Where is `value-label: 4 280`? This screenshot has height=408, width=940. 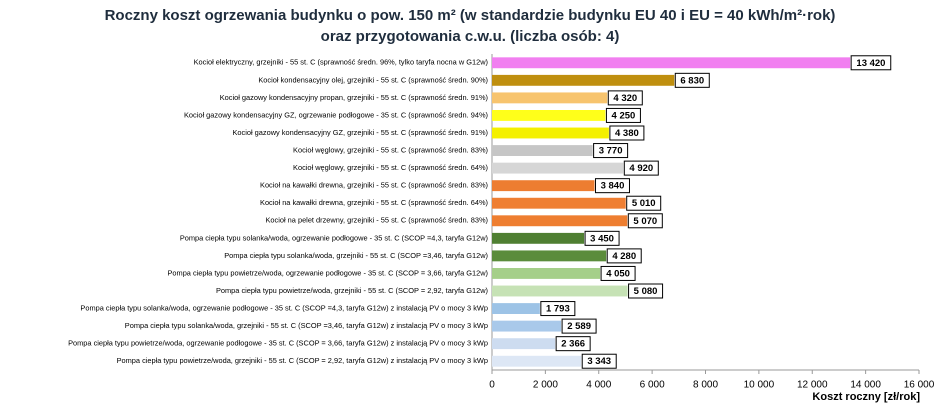
value-label: 4 280 is located at coordinates (624, 256).